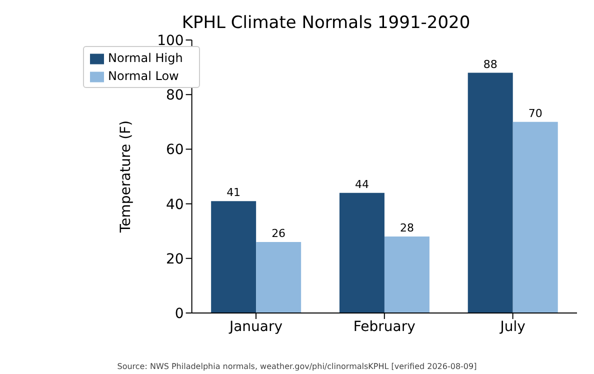  I want to click on data-label: 28, so click(407, 228).